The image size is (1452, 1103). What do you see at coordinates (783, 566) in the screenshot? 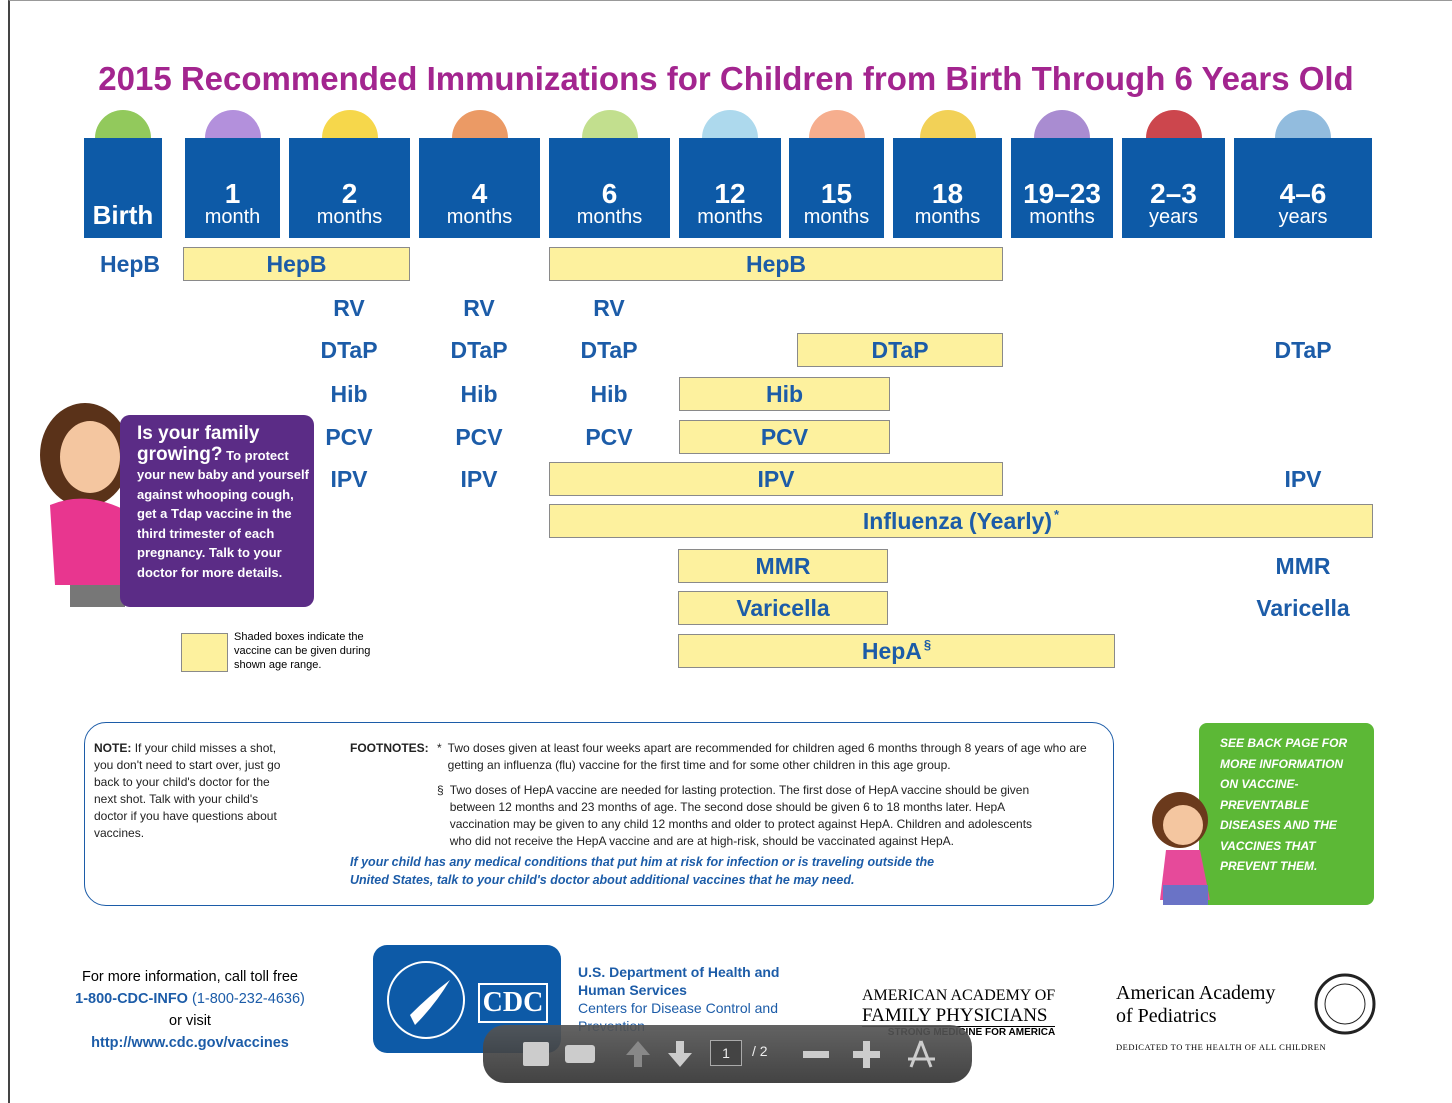
I see `vaccine-range: MMR` at bounding box center [783, 566].